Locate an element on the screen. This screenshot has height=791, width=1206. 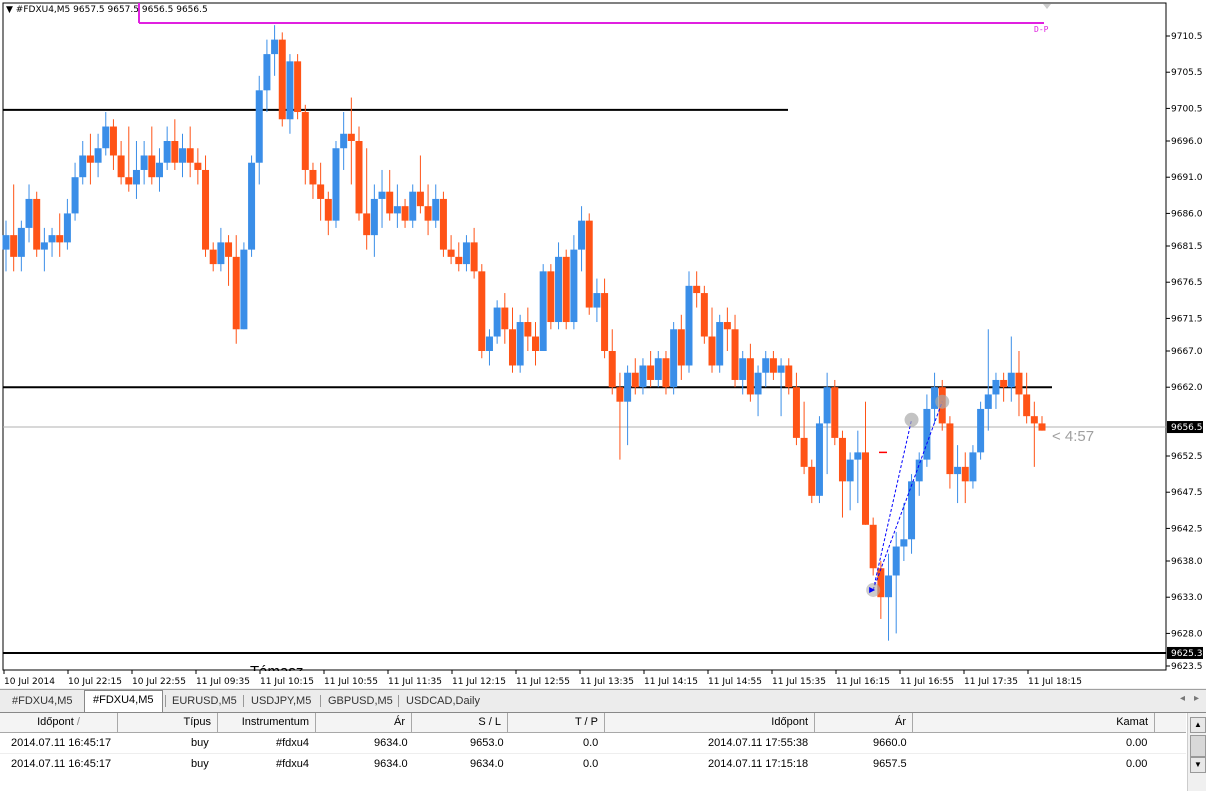
col-open-time: Időpont / is located at coordinates (59, 722).